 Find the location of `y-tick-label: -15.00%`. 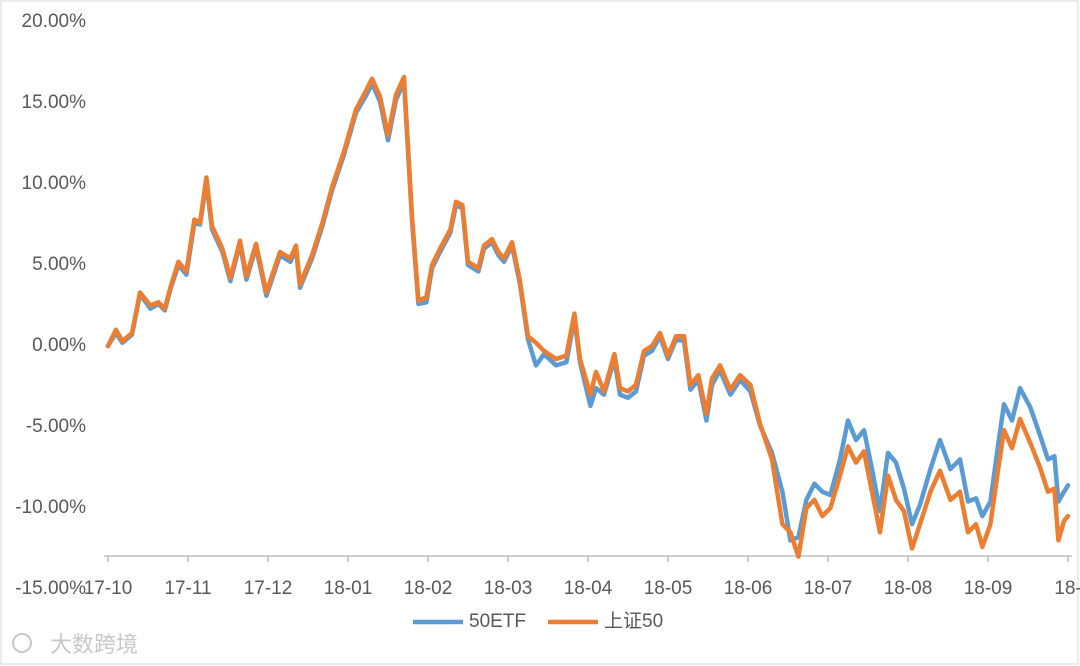

y-tick-label: -15.00% is located at coordinates (50, 588).